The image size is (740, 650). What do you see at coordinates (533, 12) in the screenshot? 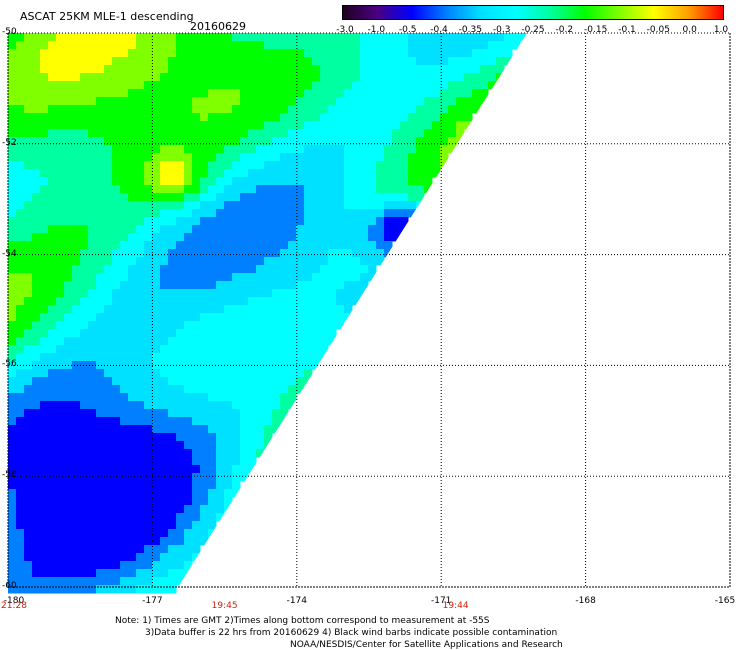
I see `colorbar` at bounding box center [533, 12].